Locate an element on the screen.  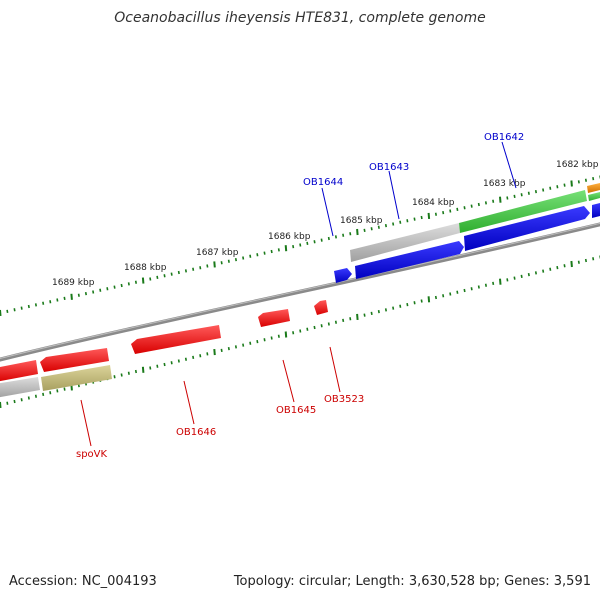
kbp-label: 1687 kbp is located at coordinates (217, 253).